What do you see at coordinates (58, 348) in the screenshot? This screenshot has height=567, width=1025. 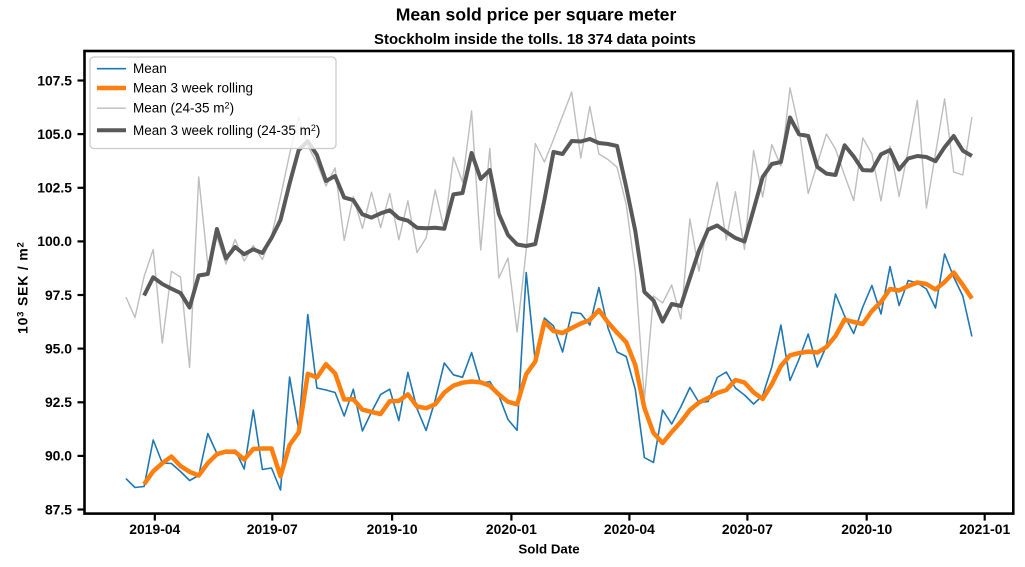 I see `svg-text: 95.0` at bounding box center [58, 348].